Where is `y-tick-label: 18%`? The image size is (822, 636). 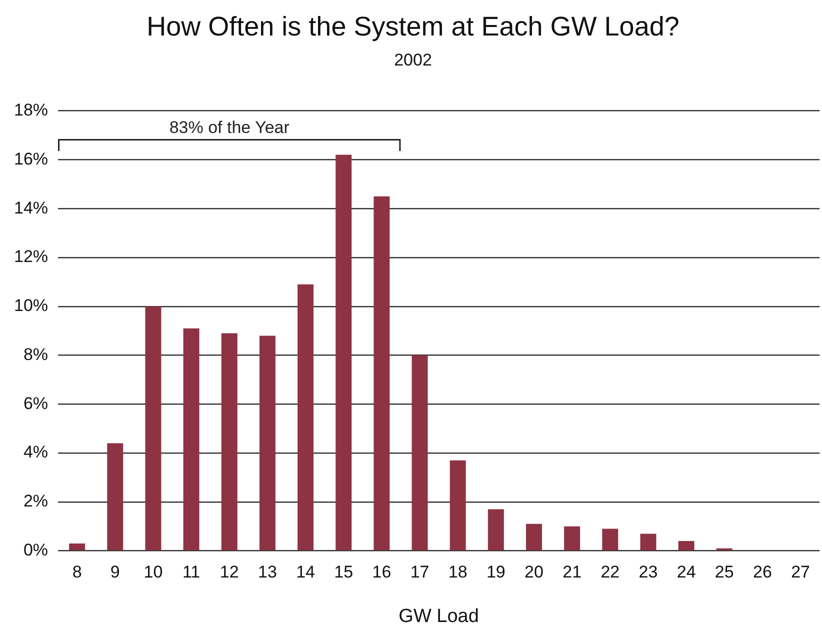
y-tick-label: 18% is located at coordinates (31, 110).